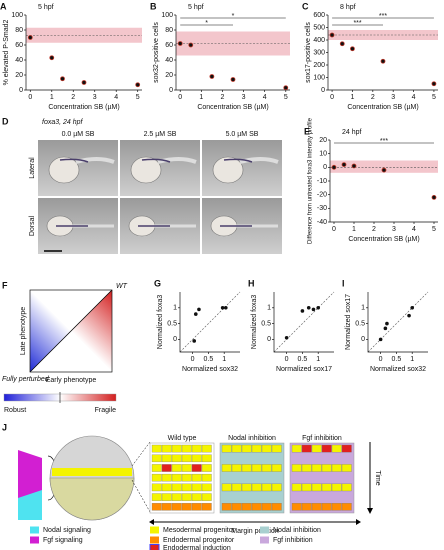  What do you see at coordinates (319, 77) in the screenshot?
I see `y-tick-label: 100` at bounding box center [319, 77].